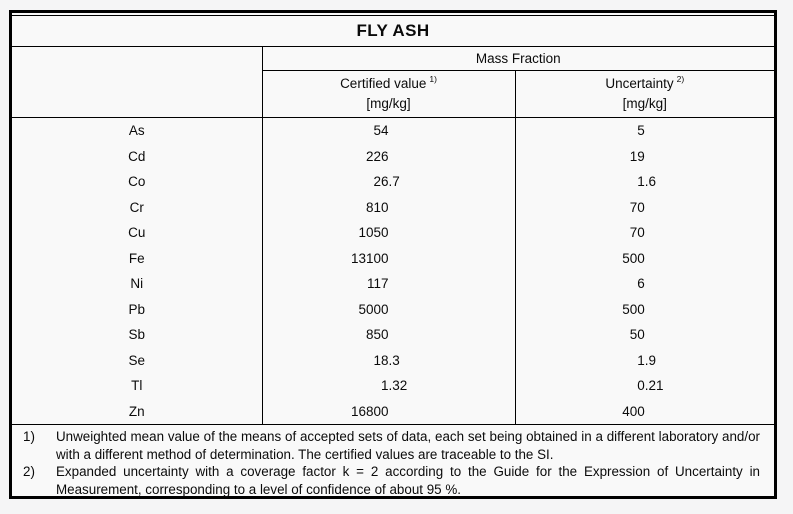  Describe the element at coordinates (136, 131) in the screenshot. I see `element-symbol: As` at that location.